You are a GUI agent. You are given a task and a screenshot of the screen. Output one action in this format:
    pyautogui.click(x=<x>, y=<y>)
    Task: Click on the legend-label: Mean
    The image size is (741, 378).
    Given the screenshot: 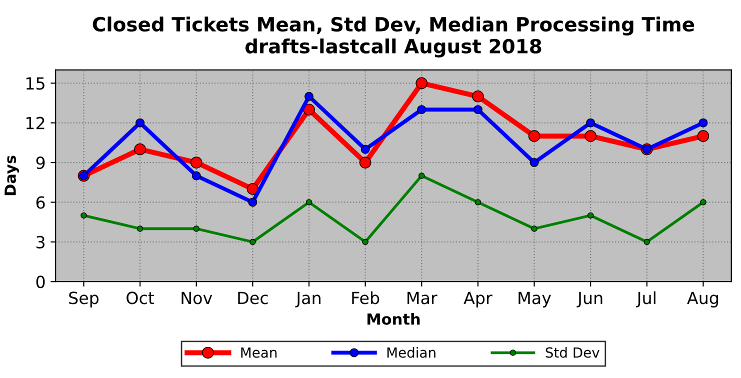 What is the action you would take?
    pyautogui.click(x=259, y=352)
    